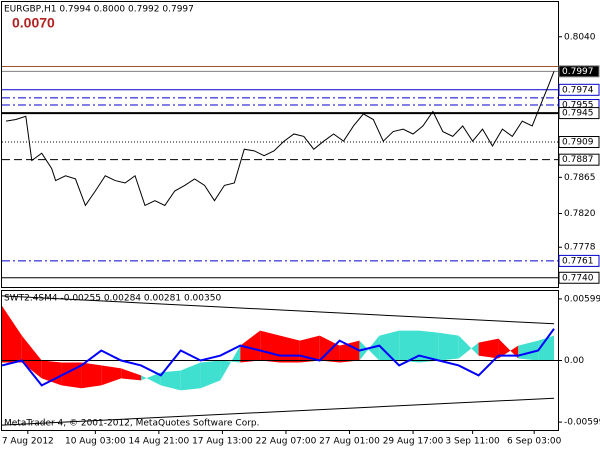  I want to click on x-tick-label: 27 Aug 01:00, so click(349, 442).